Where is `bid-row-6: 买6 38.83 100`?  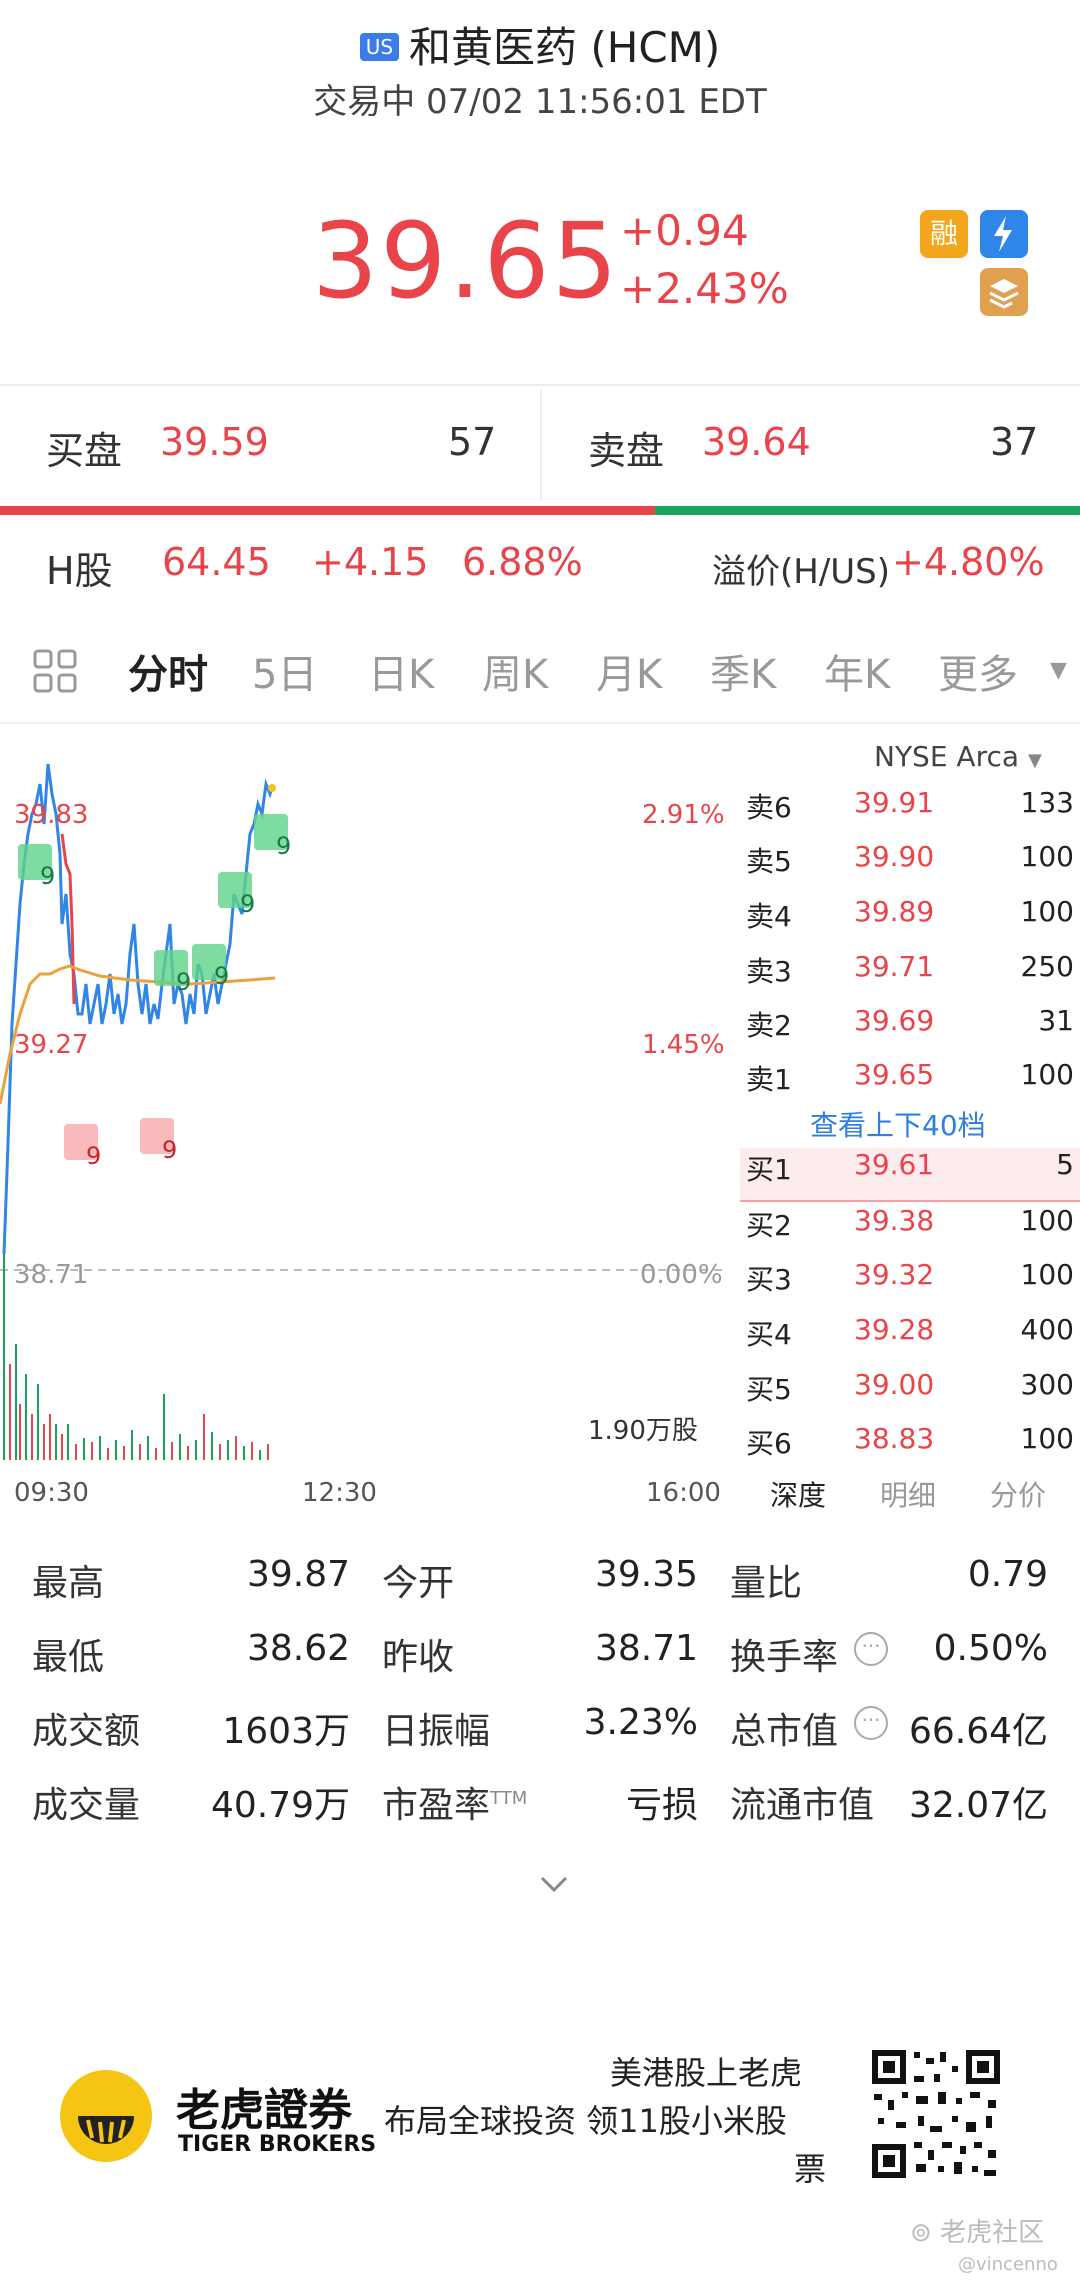 bid-row-6: 买6 38.83 100 is located at coordinates (910, 1449).